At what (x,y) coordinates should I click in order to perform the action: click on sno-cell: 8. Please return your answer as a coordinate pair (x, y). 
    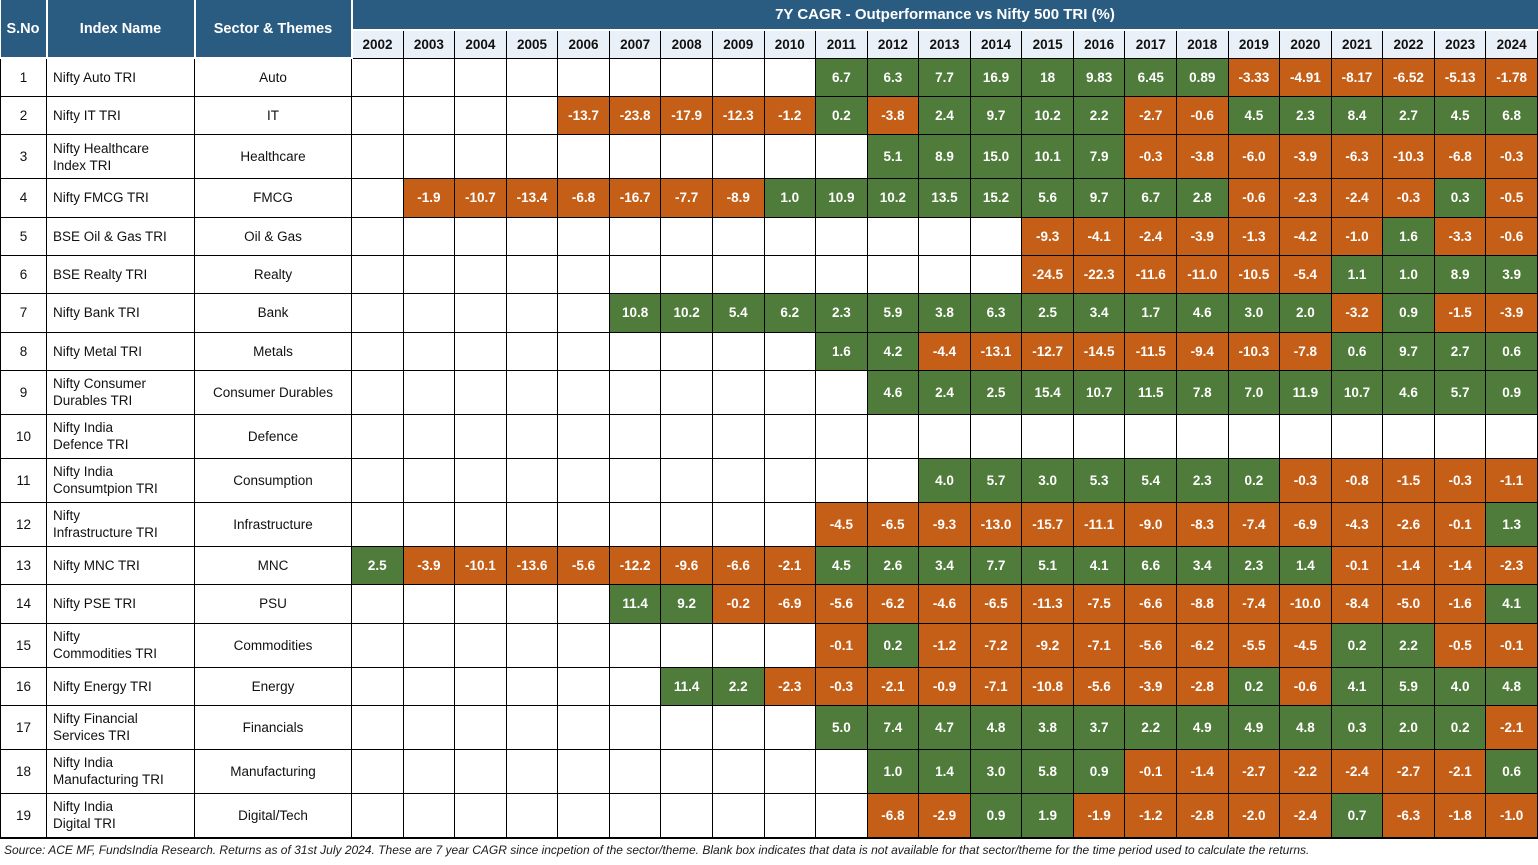
    Looking at the image, I should click on (23, 351).